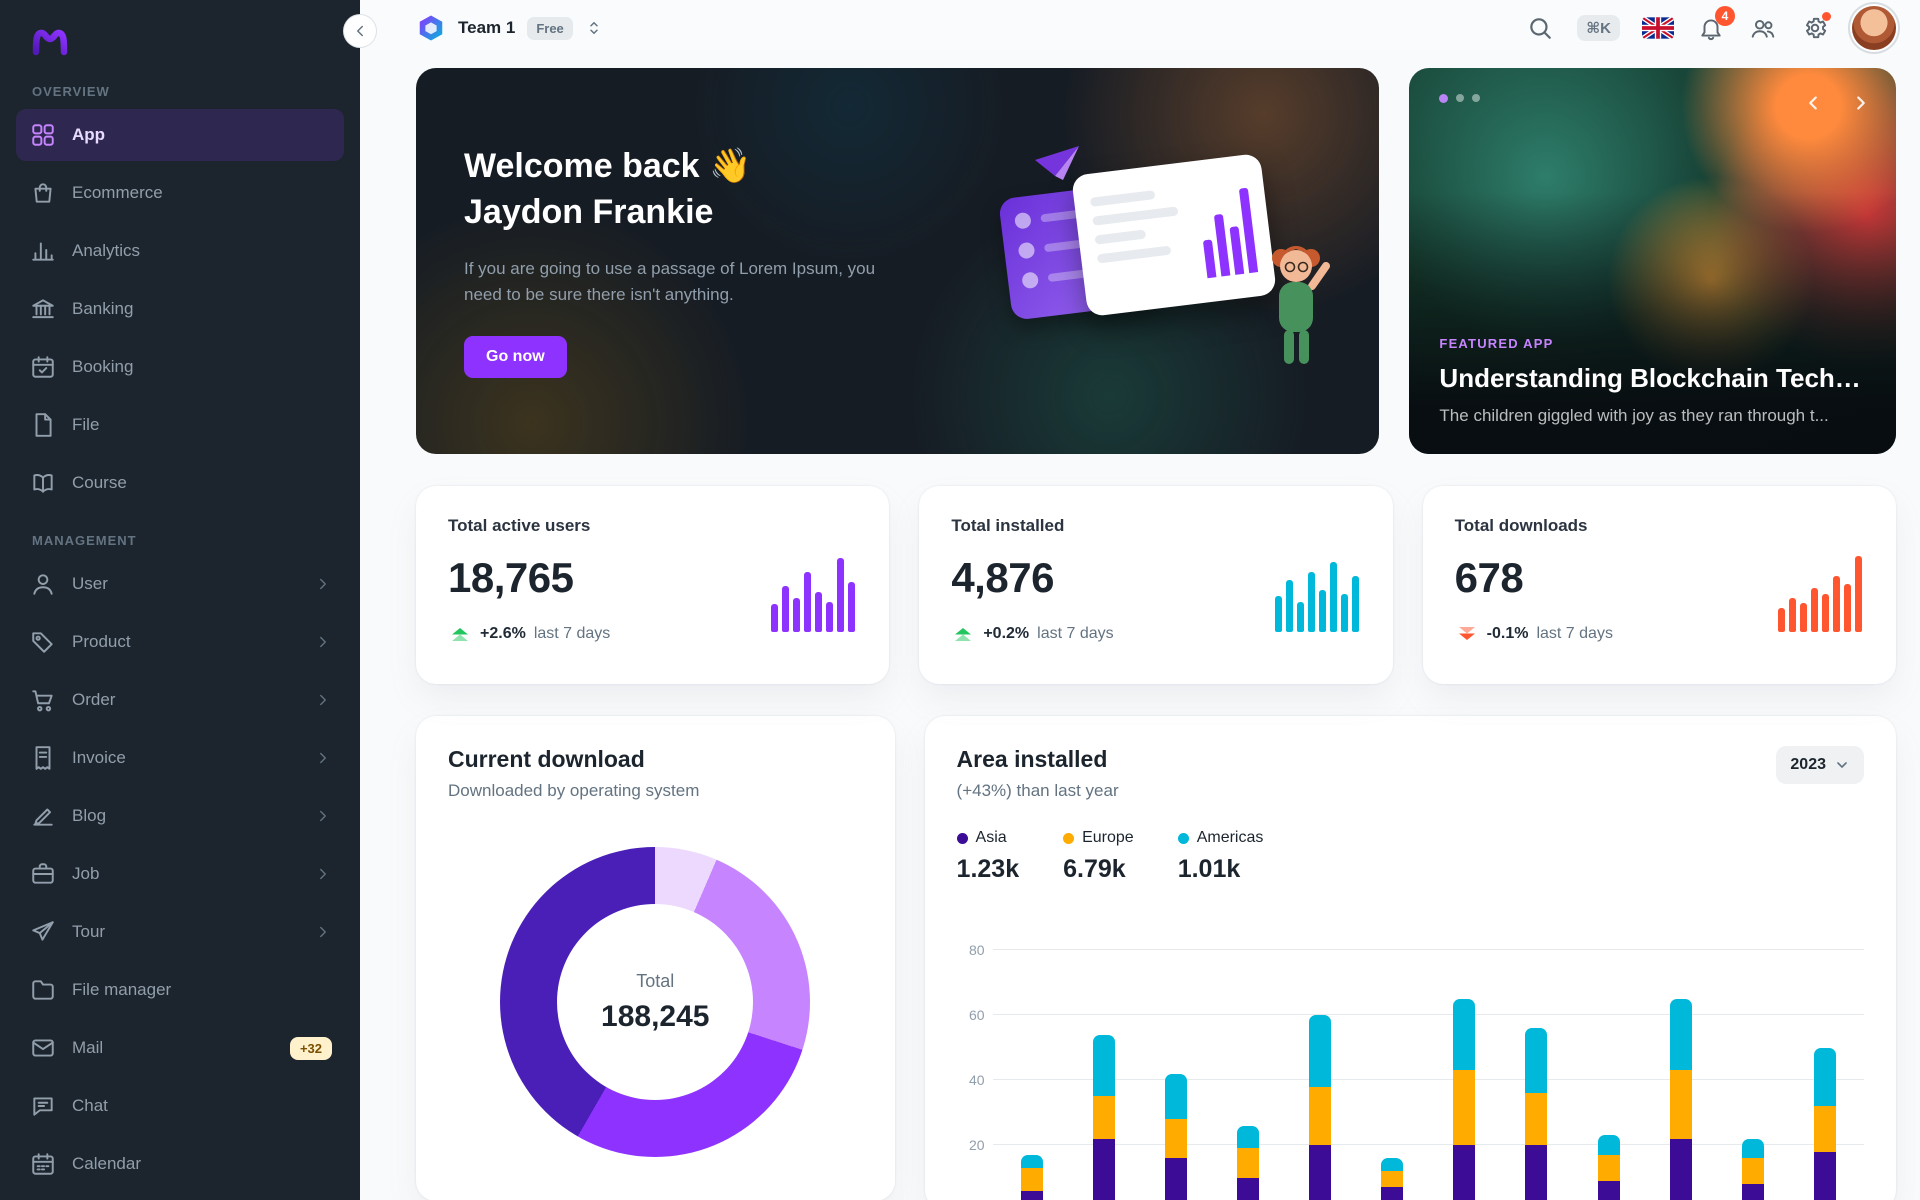 This screenshot has width=1920, height=1200. What do you see at coordinates (180, 309) in the screenshot?
I see `sidebar-item-banking: Banking` at bounding box center [180, 309].